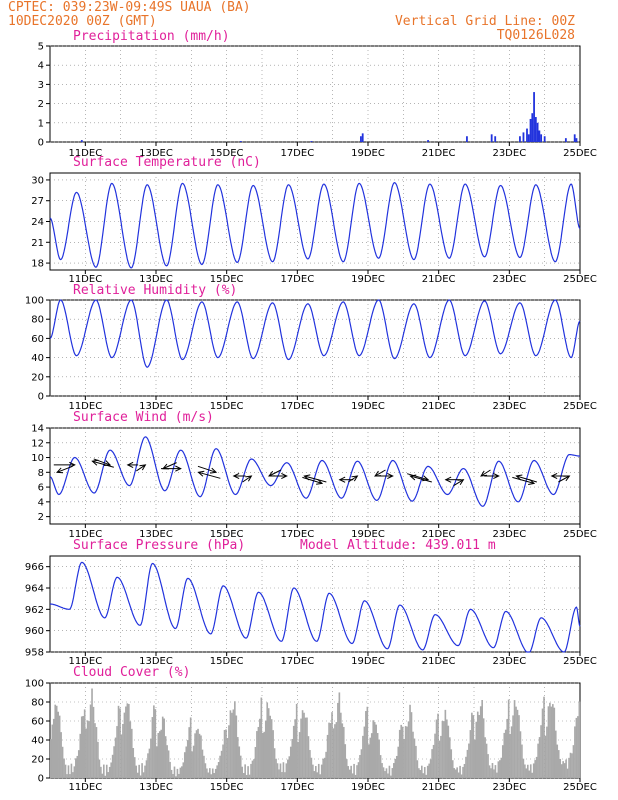 The width and height of the screenshot is (618, 800). I want to click on x-tick-label: 11DEC, so click(85, 406).